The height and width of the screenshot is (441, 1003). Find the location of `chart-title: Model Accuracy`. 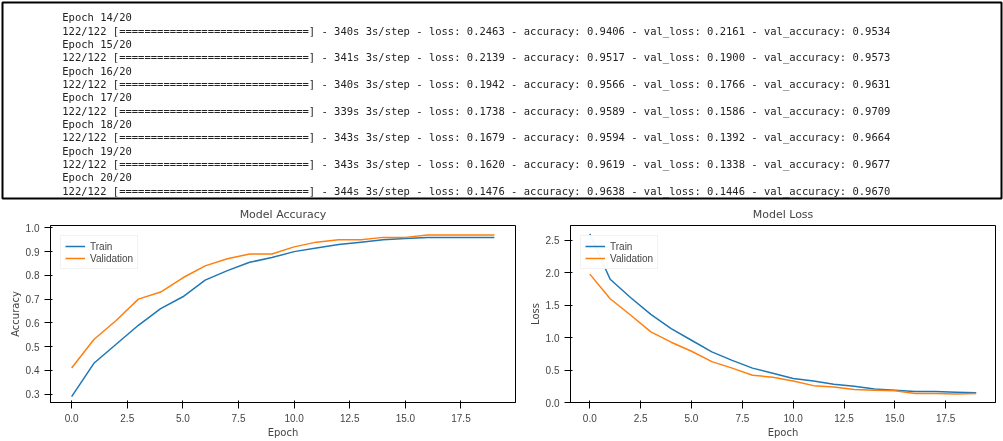

chart-title: Model Accuracy is located at coordinates (283, 214).